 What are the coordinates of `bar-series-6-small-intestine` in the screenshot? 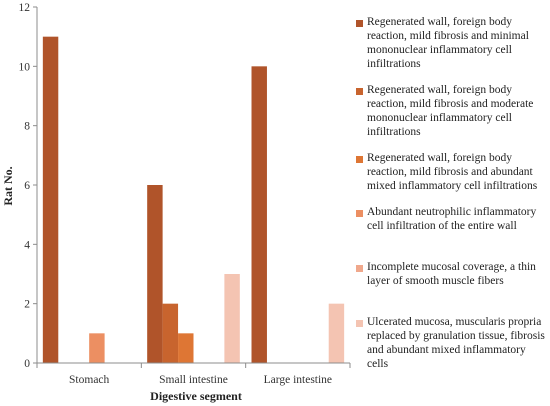 It's located at (232, 318).